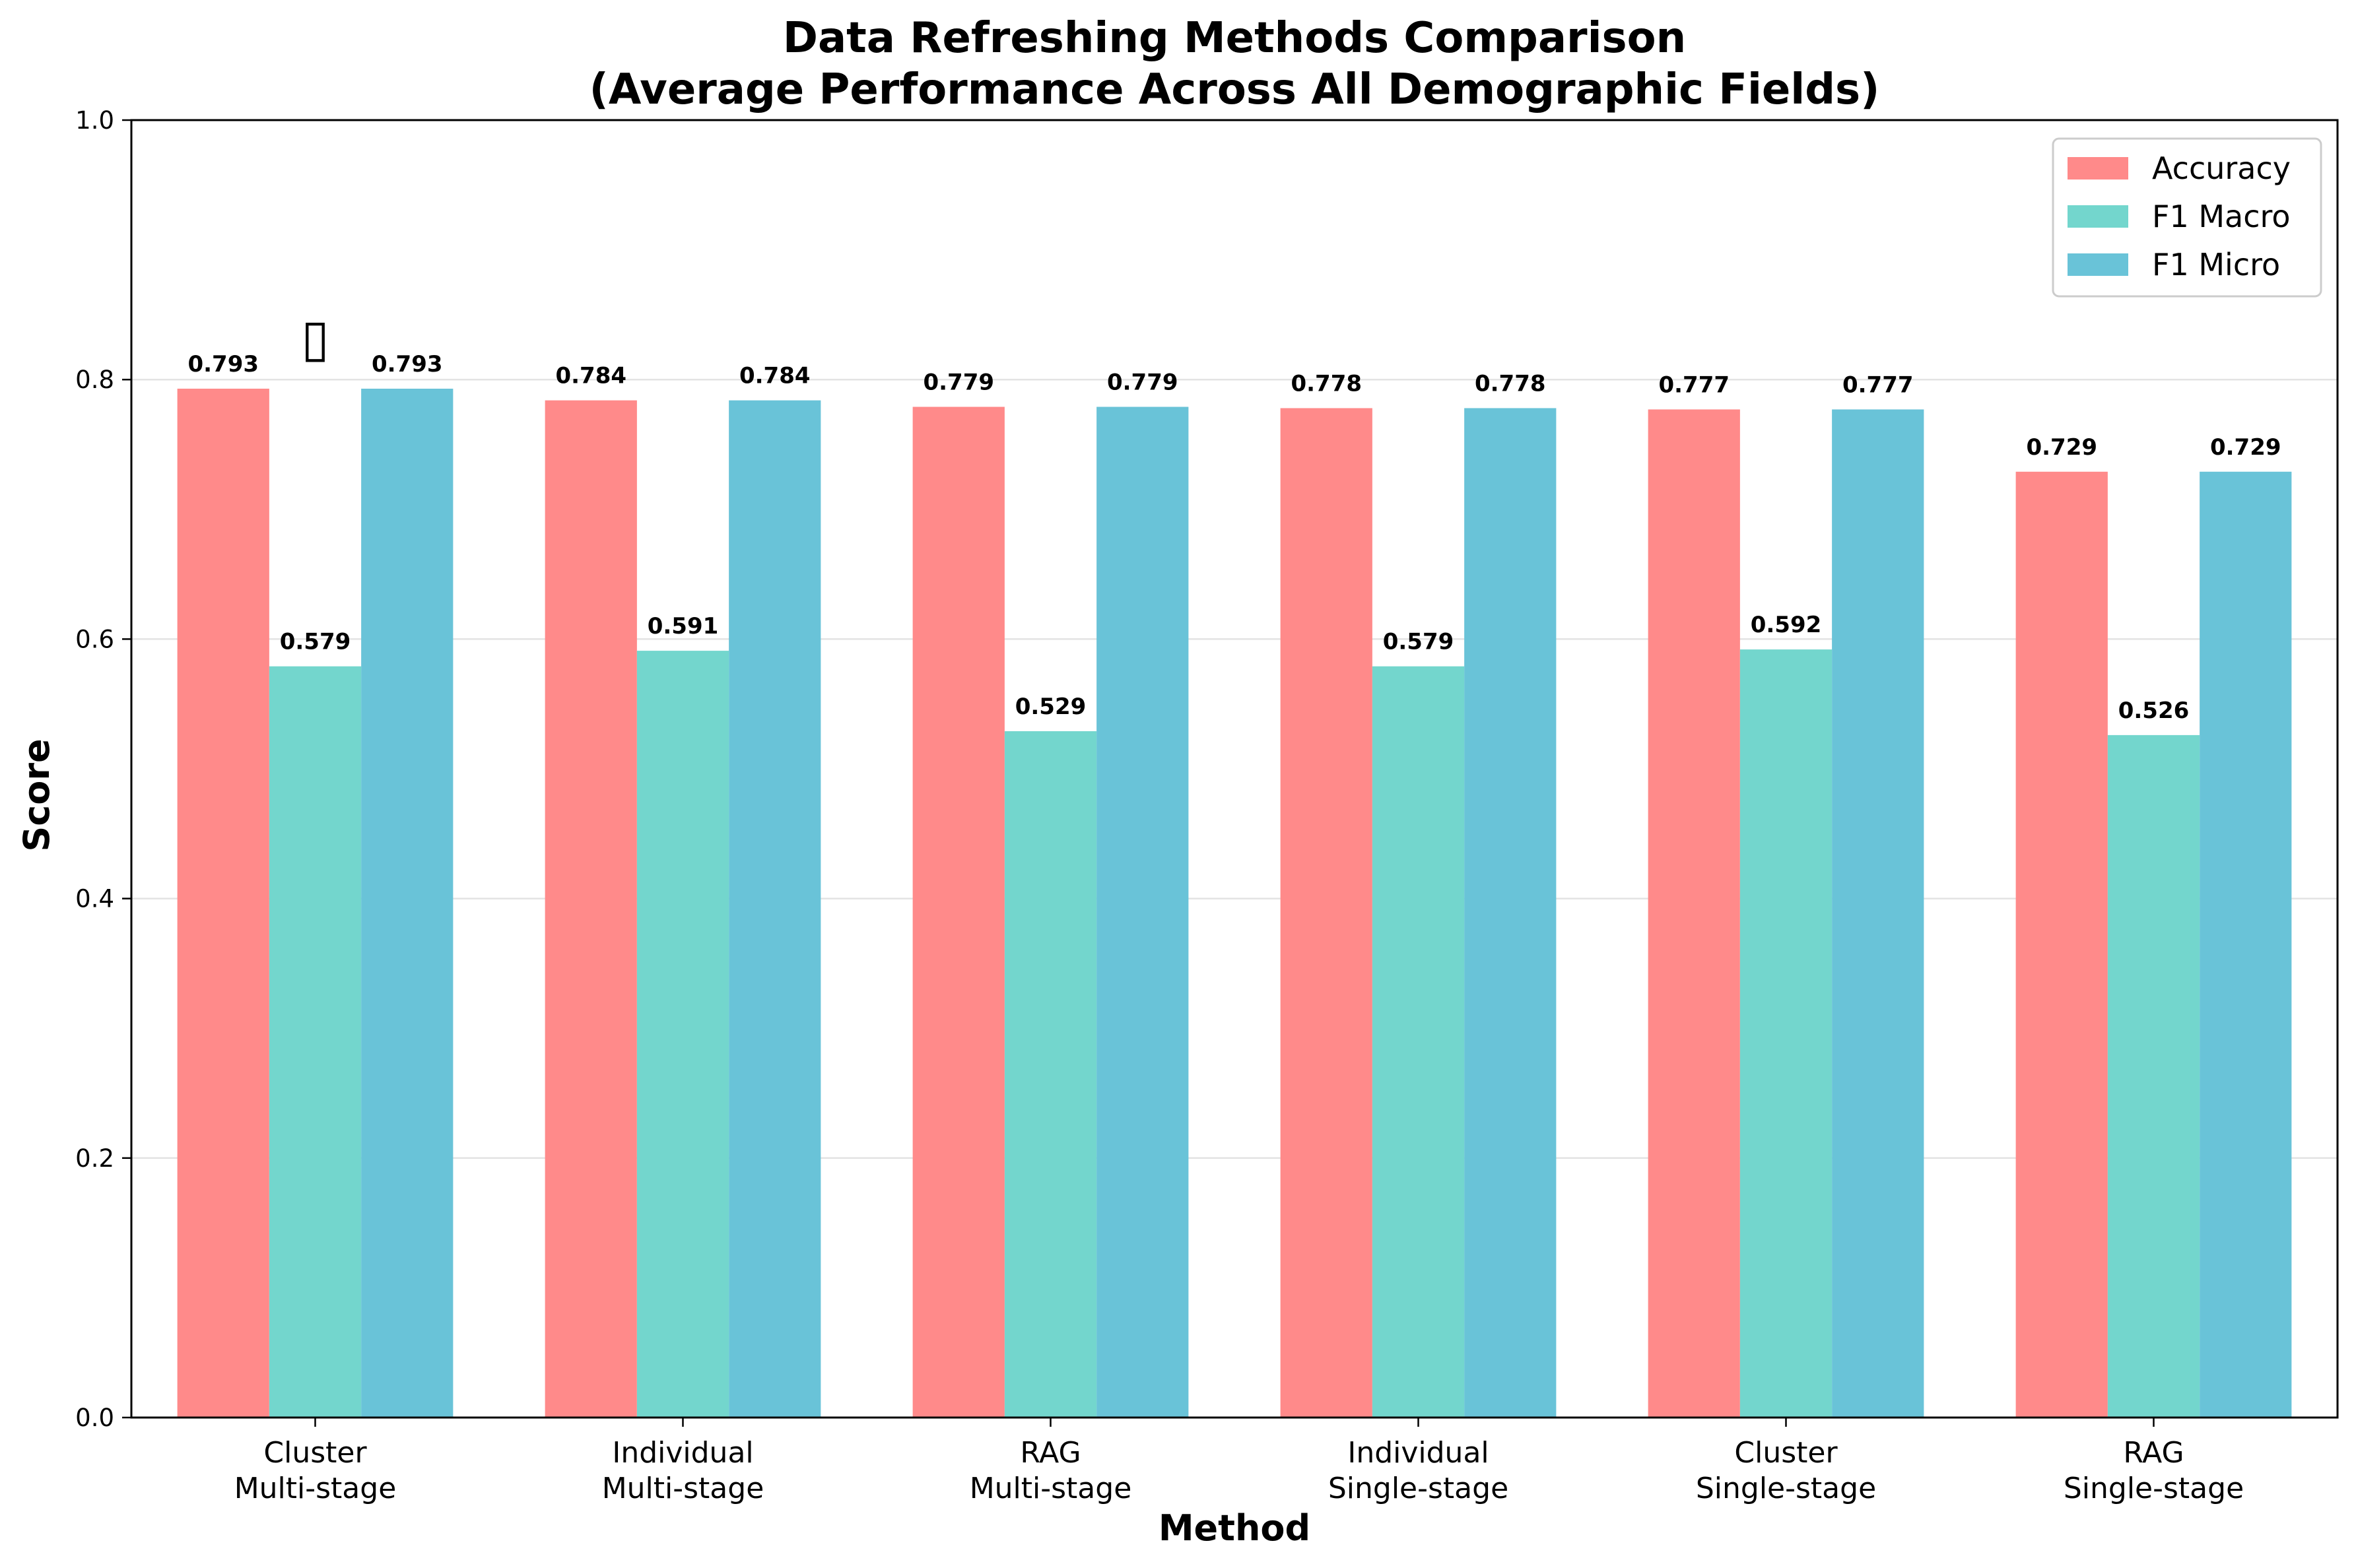 The image size is (2356, 1568). Describe the element at coordinates (315, 338) in the screenshot. I see `best-marker-icon: ▯` at that location.